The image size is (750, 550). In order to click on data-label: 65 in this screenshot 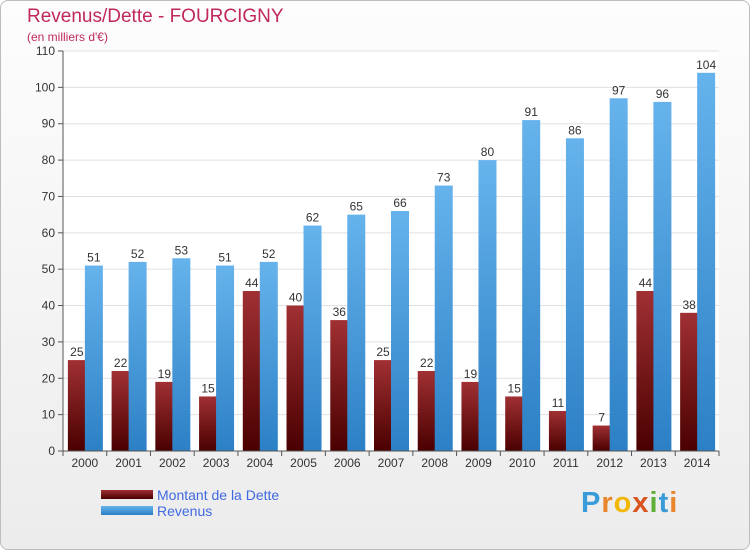, I will do `click(357, 207)`.